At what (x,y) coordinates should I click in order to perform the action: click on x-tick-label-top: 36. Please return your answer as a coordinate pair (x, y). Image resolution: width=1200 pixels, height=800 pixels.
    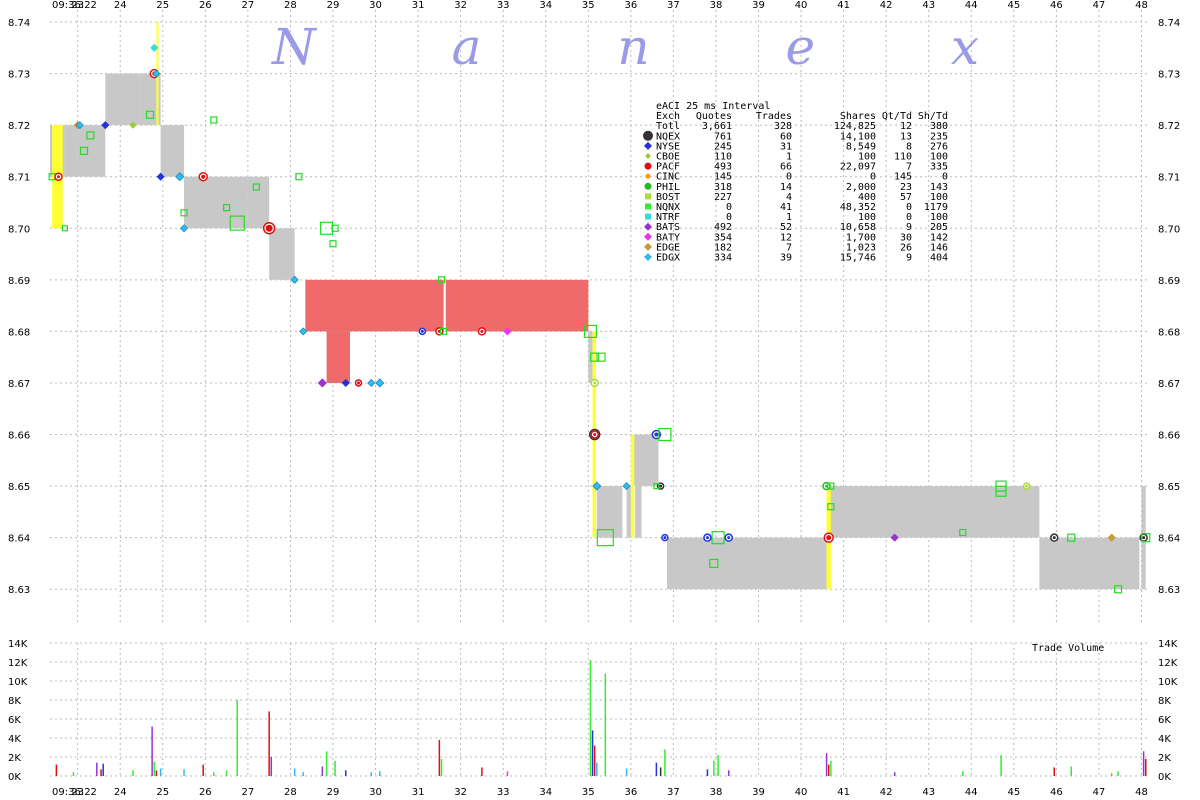
    Looking at the image, I should click on (630, 5).